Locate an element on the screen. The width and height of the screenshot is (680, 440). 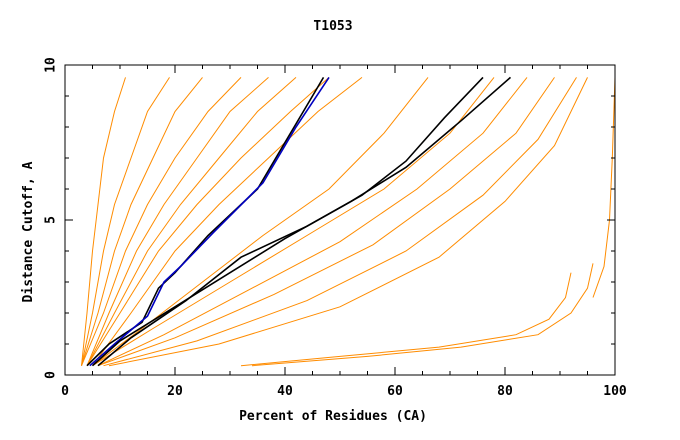
x-tick-label: 60 is located at coordinates (395, 391).